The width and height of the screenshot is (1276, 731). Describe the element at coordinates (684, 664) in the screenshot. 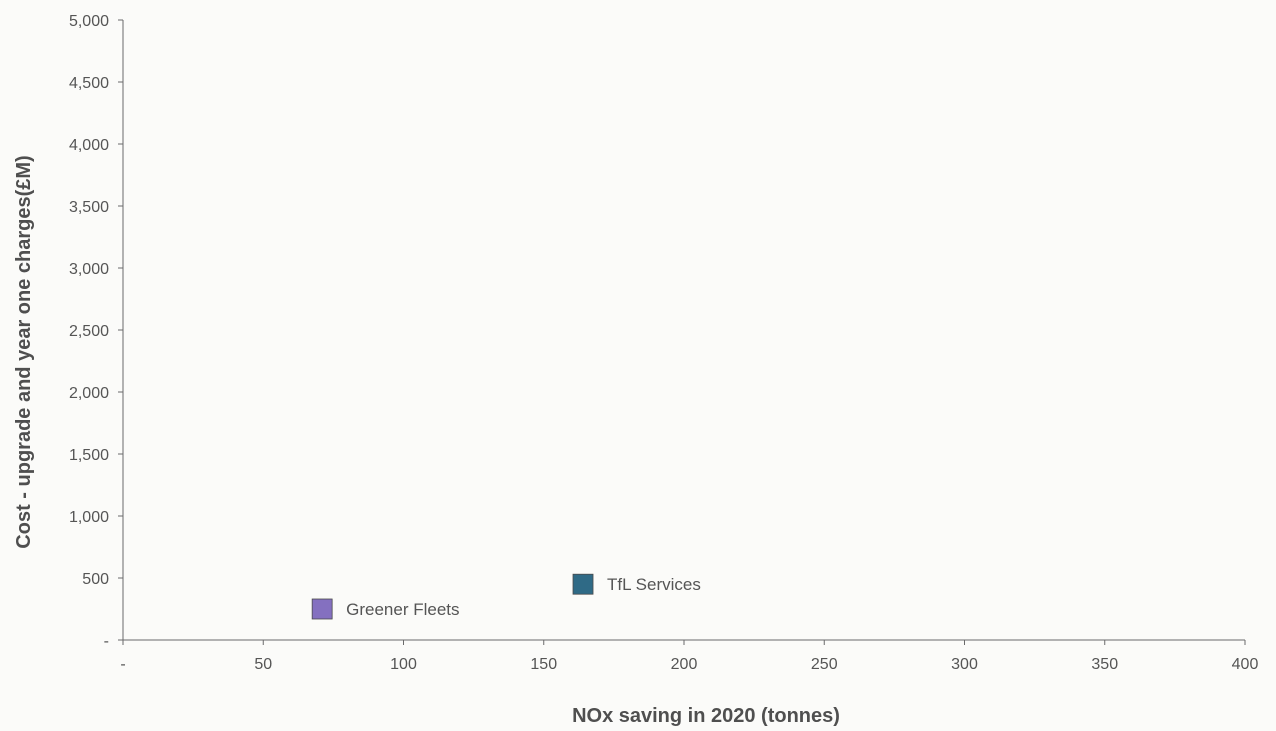

I see `x-tick-label: 200` at that location.